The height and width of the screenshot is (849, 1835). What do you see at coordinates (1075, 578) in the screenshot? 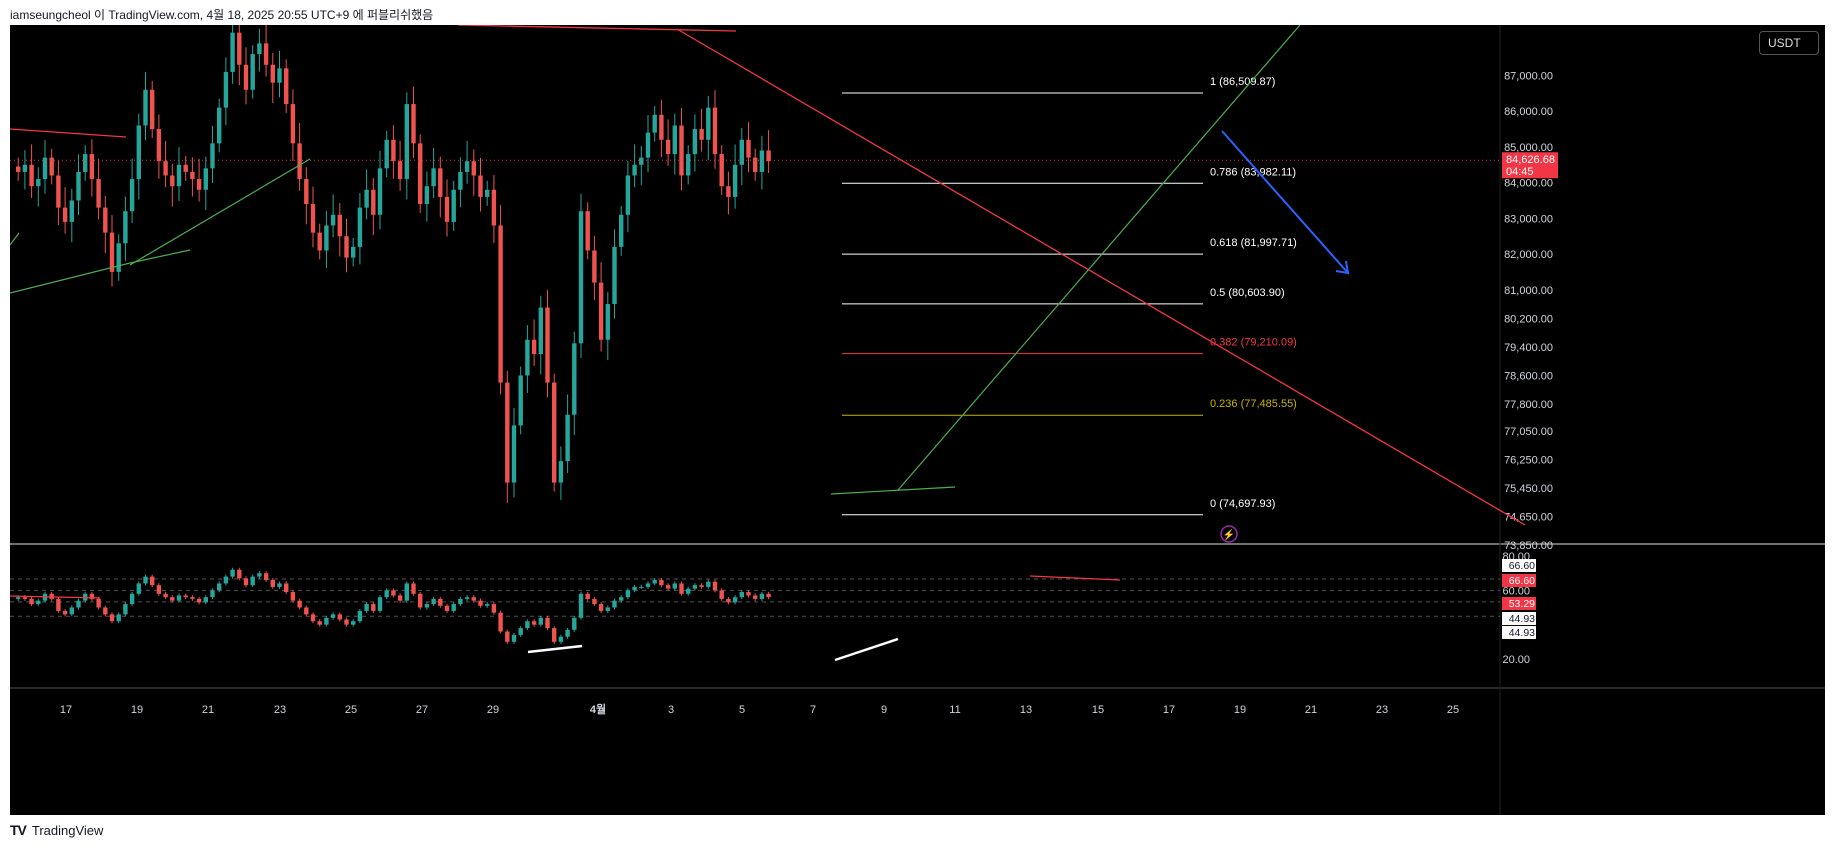
I see `rsi-divergence-line-right` at bounding box center [1075, 578].